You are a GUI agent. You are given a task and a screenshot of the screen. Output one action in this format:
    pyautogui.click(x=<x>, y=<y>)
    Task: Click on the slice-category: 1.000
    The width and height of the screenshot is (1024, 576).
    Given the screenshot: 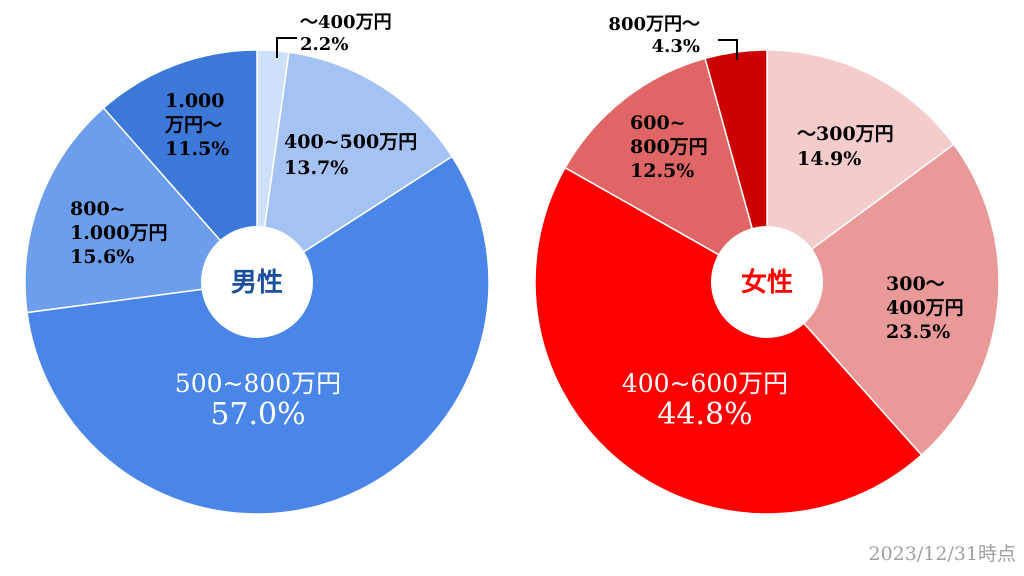 What is the action you would take?
    pyautogui.click(x=195, y=101)
    